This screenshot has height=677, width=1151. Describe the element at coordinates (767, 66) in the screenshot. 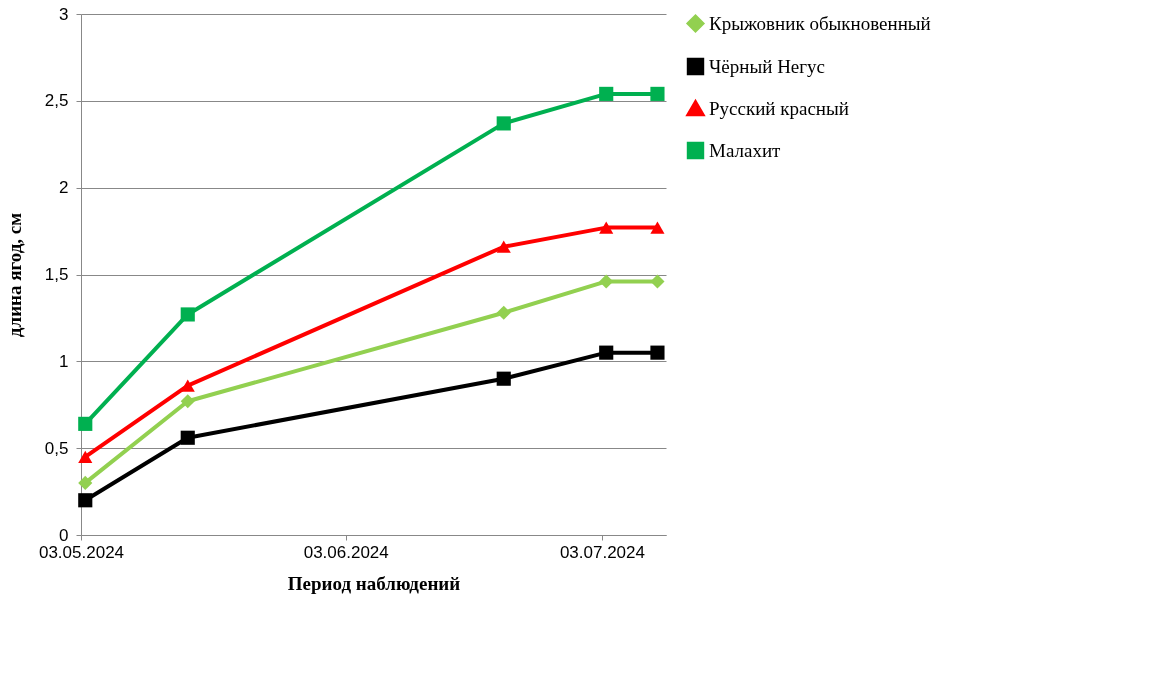

I see `legend-label: Чёрный Негус` at that location.